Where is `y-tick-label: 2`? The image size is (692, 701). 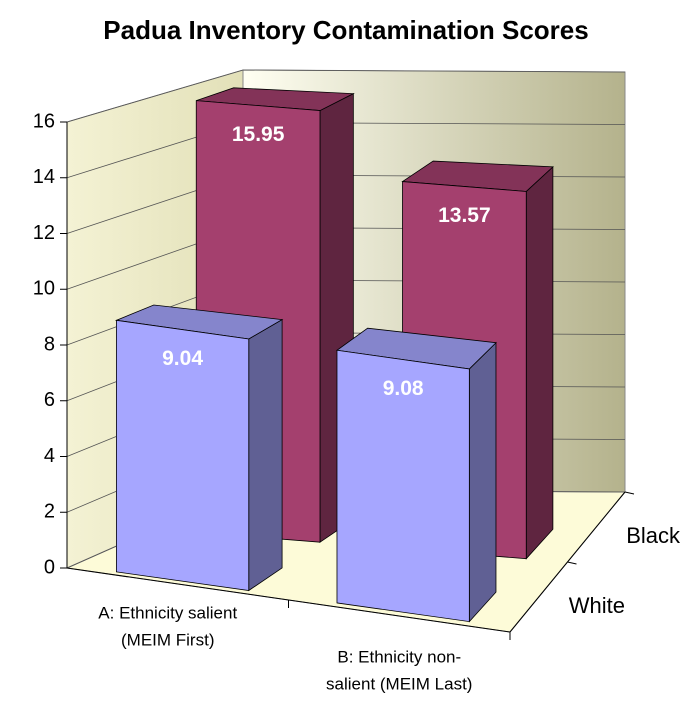
y-tick-label: 2 is located at coordinates (49, 512).